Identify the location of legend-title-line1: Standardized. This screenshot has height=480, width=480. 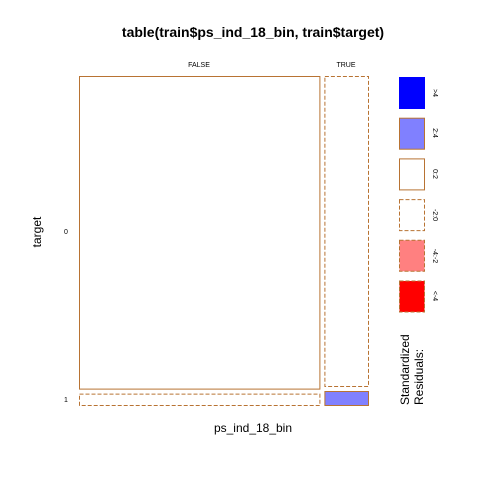
(405, 369).